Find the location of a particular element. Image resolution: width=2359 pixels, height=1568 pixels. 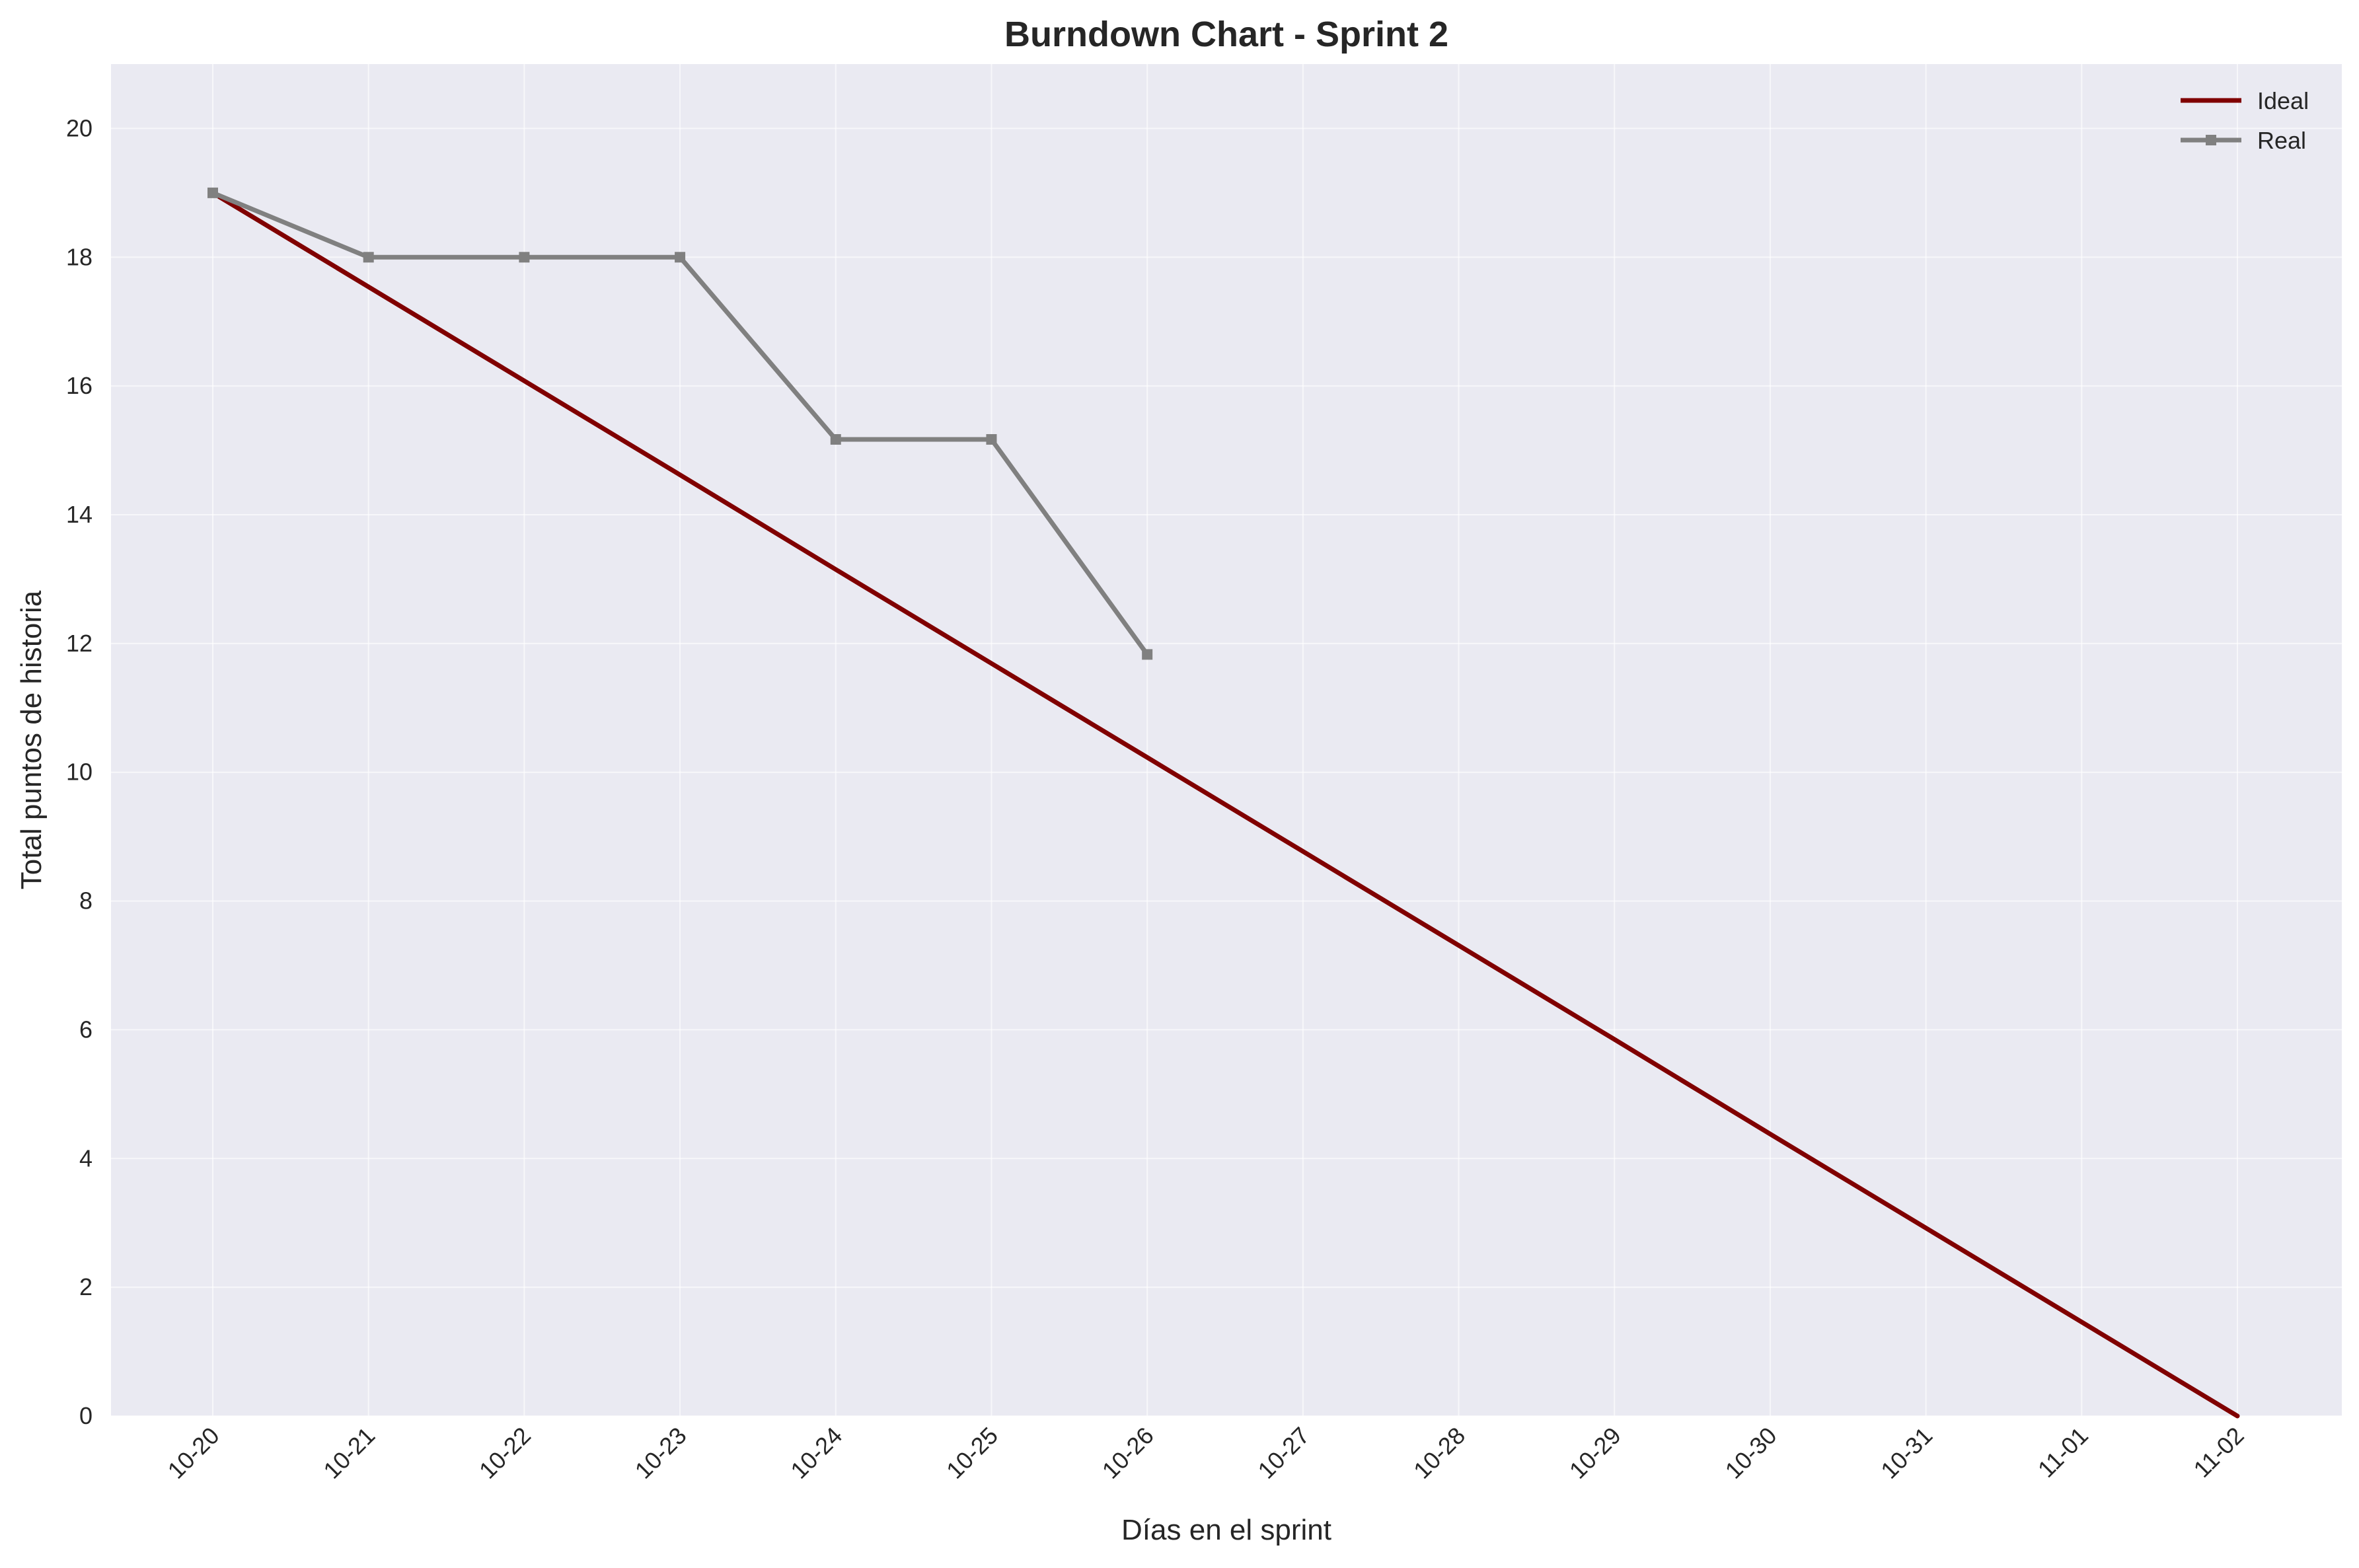

x-tick-label: 11-02 is located at coordinates (2218, 1452).